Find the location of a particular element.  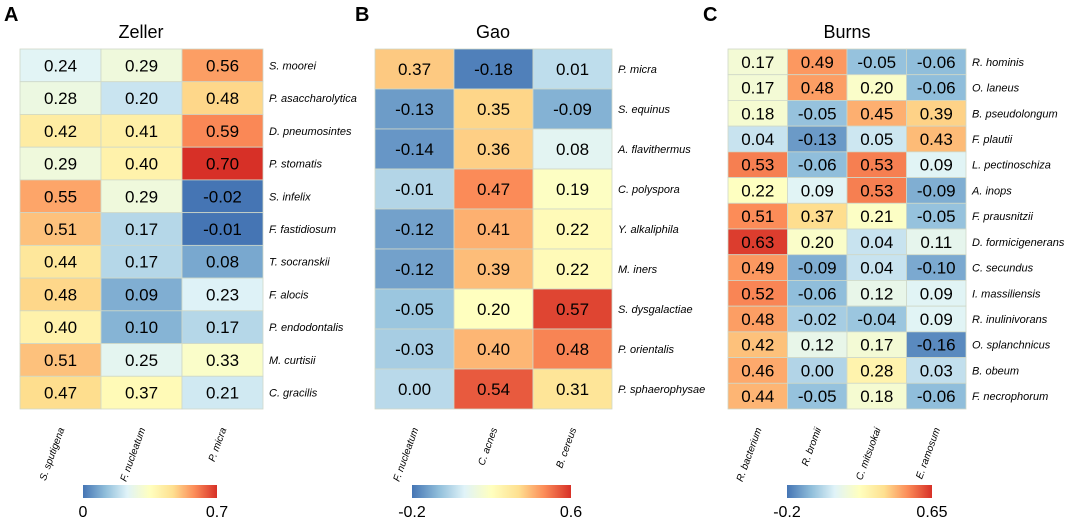

cell-value-label: 0.48 is located at coordinates (572, 349).